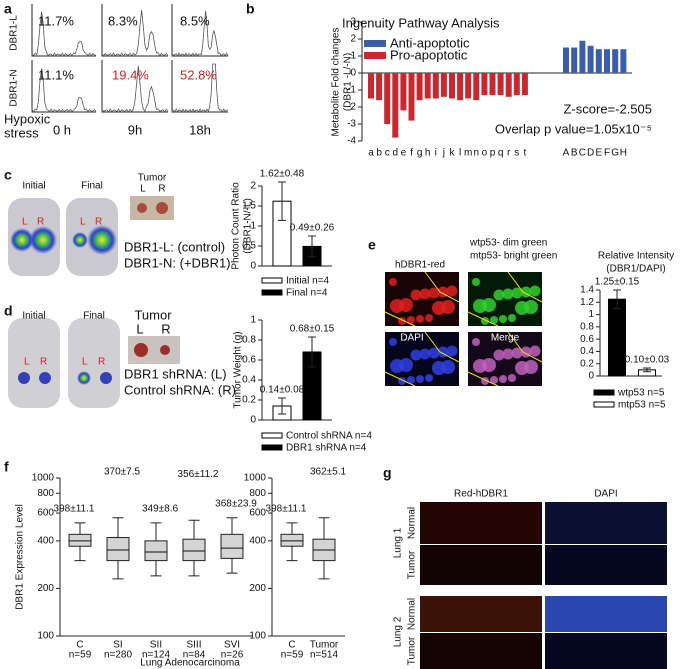  Describe the element at coordinates (411, 338) in the screenshot. I see `image-label: DAPI` at that location.